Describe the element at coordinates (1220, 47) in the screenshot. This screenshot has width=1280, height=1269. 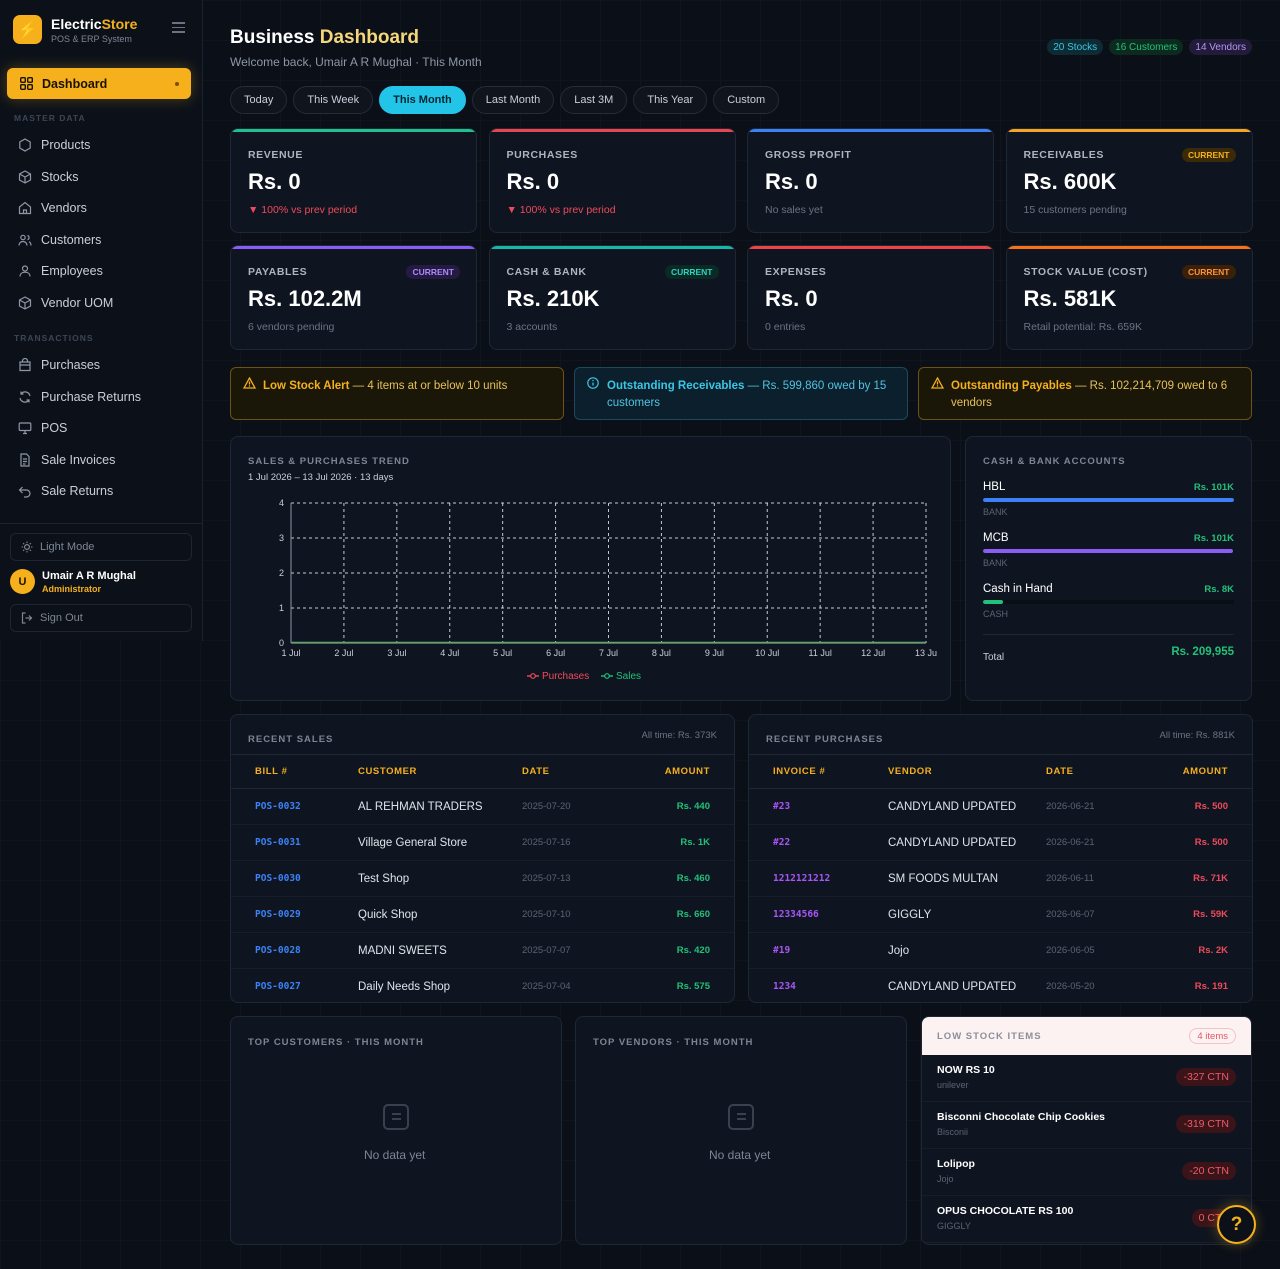
I see `count-badge: 14 Vendors` at that location.